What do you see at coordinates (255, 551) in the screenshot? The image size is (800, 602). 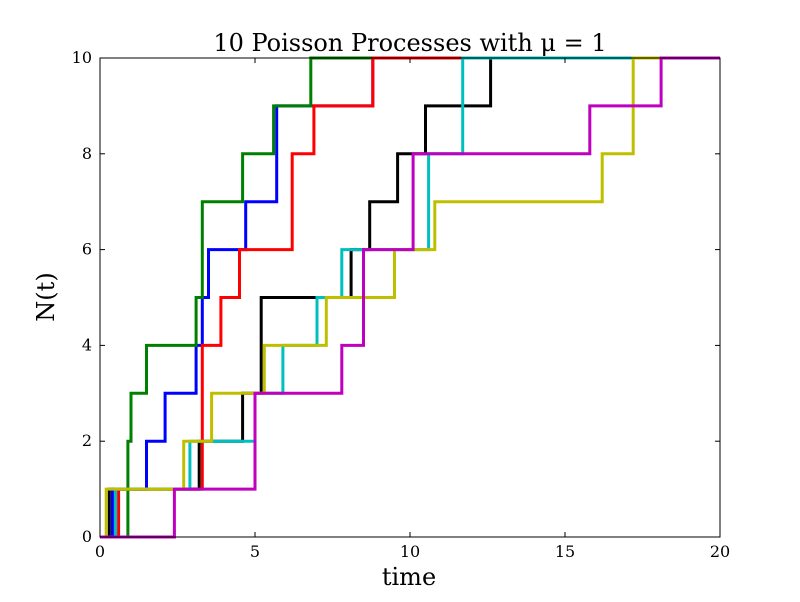 I see `x-tick-label: 5` at bounding box center [255, 551].